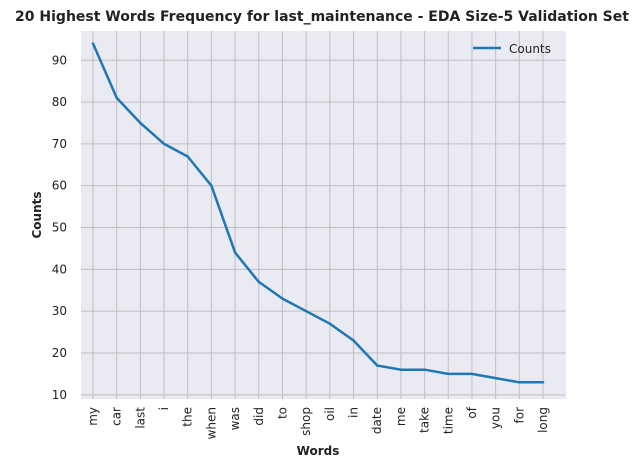  Describe the element at coordinates (282, 413) in the screenshot. I see `x-tick-label: to` at that location.